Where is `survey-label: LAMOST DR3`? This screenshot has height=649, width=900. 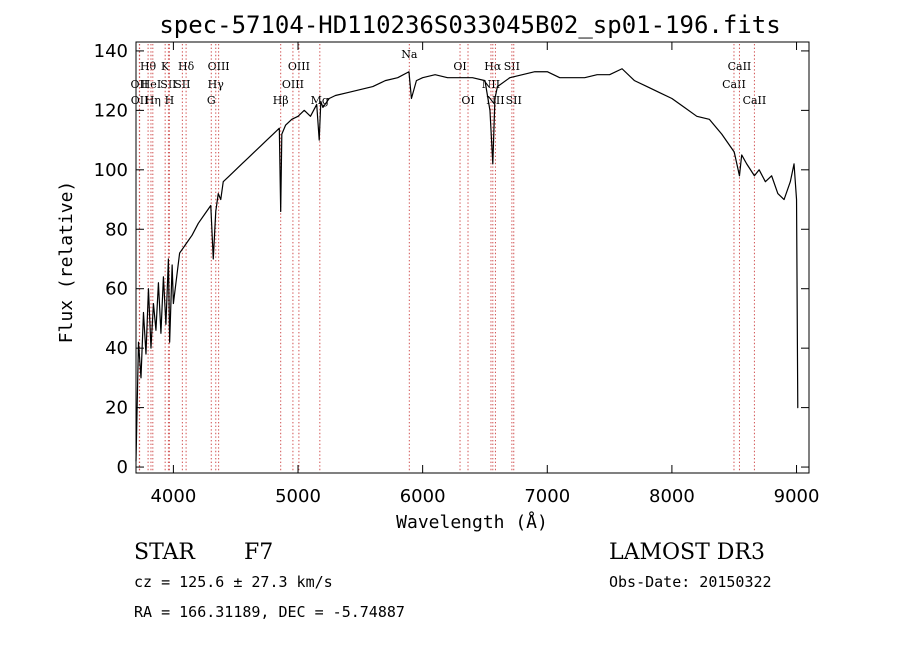 survey-label: LAMOST DR3 is located at coordinates (687, 552).